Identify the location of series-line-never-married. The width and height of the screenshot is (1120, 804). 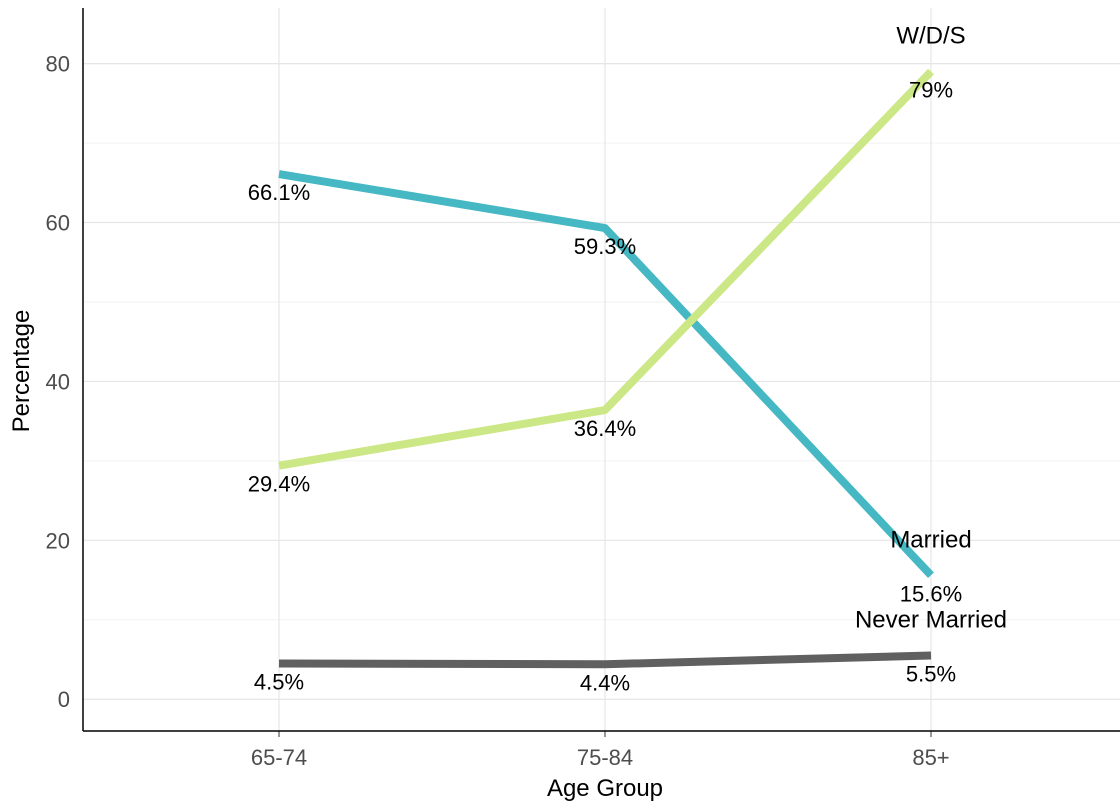
(605, 660).